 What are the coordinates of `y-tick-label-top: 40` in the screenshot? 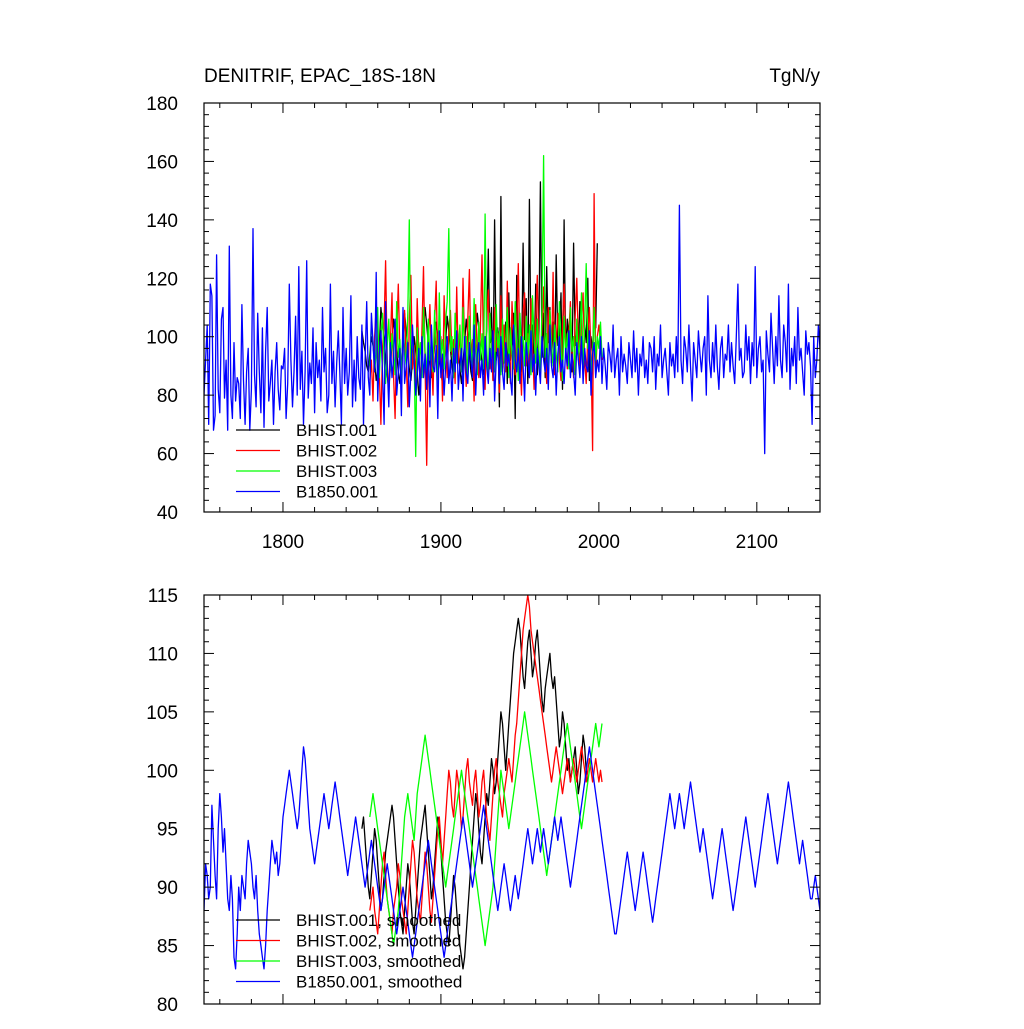 It's located at (167, 513).